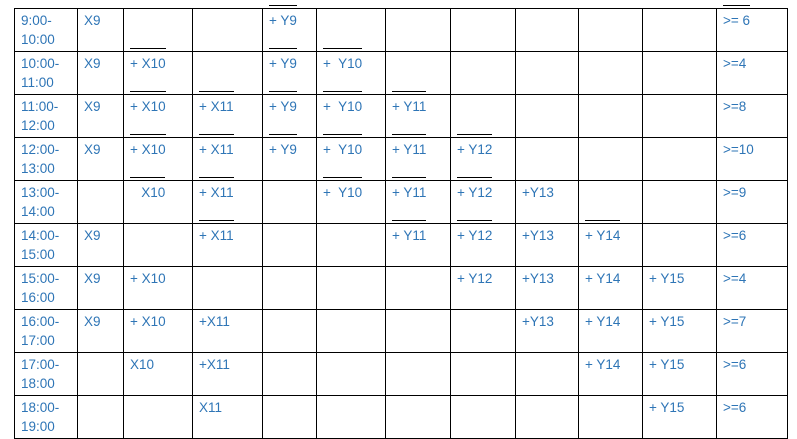  I want to click on requirement-cell: >=10, so click(752, 159).